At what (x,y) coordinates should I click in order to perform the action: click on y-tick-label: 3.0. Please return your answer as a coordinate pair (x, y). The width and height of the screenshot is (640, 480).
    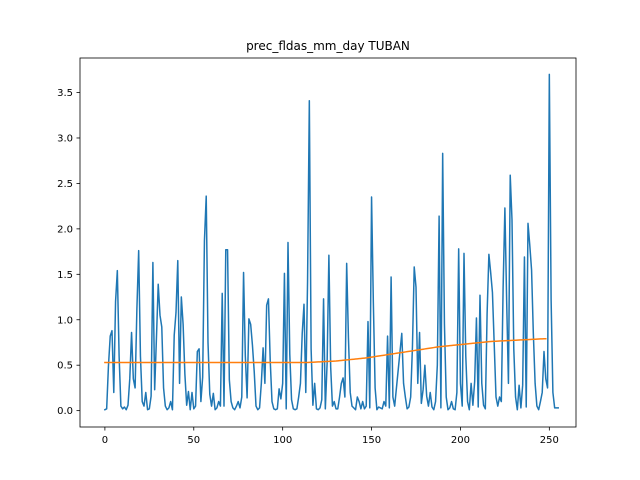
    Looking at the image, I should click on (65, 138).